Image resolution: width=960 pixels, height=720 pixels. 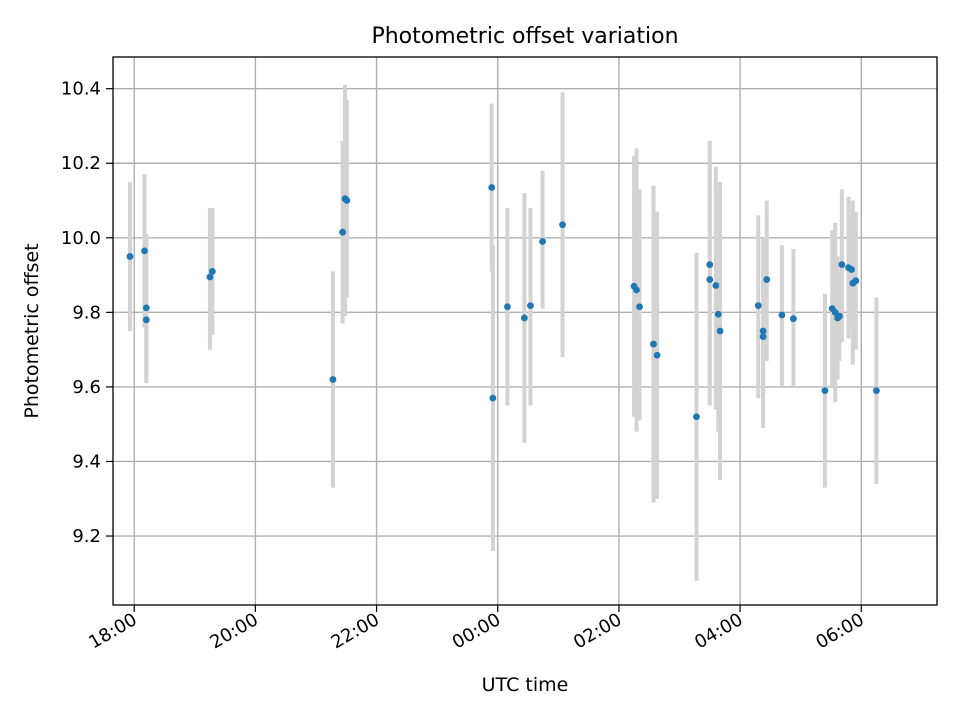 I want to click on y-tick-label: 10.2, so click(x=81, y=163).